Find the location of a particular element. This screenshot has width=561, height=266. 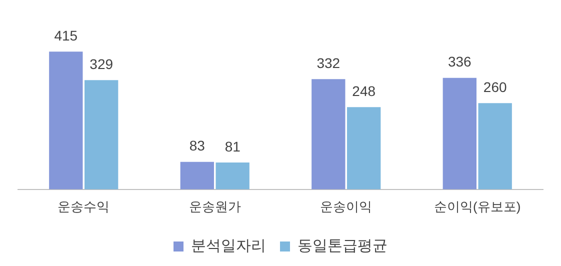

data-label: 329 is located at coordinates (102, 64).